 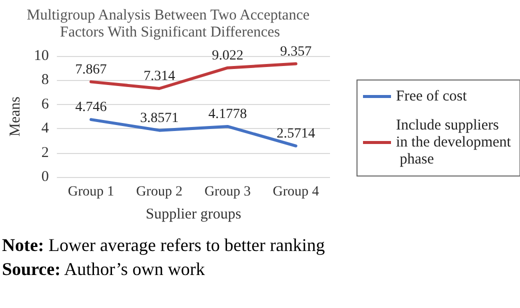 What do you see at coordinates (45, 80) in the screenshot?
I see `y-tick-label: 8` at bounding box center [45, 80].